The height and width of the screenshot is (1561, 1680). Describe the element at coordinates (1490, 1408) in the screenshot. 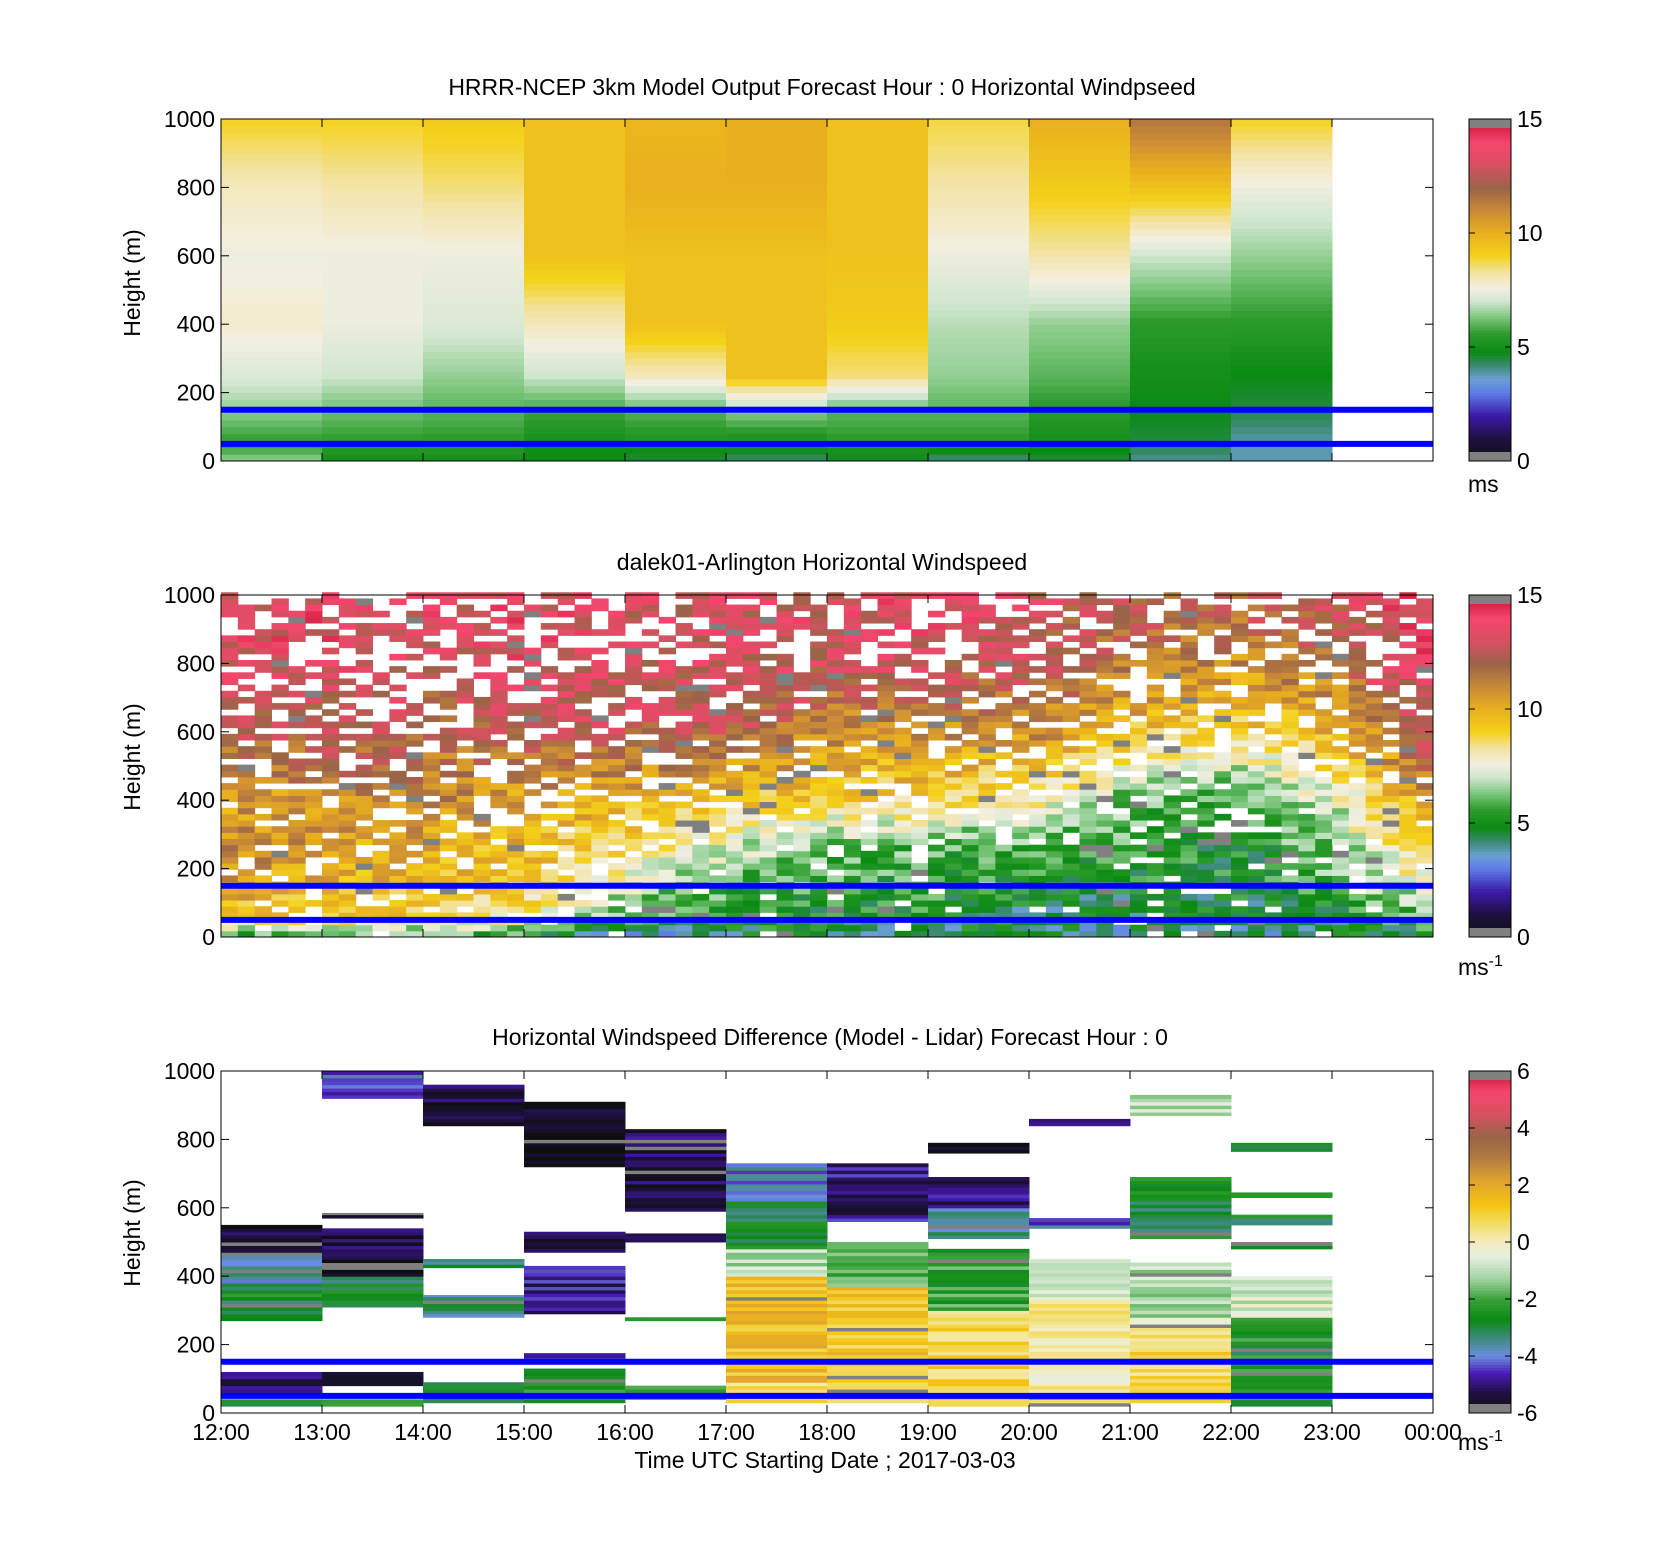

I see `colorbar-under` at that location.